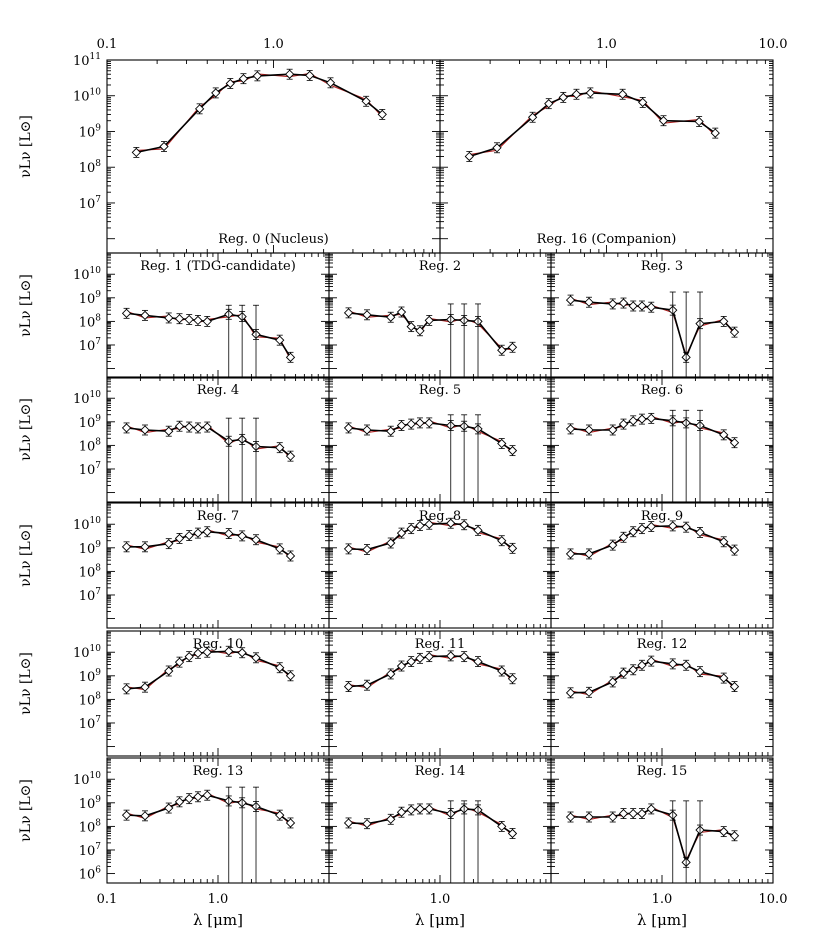 This screenshot has height=949, width=830. Describe the element at coordinates (440, 644) in the screenshot. I see `panel-label: Reg. 11` at that location.